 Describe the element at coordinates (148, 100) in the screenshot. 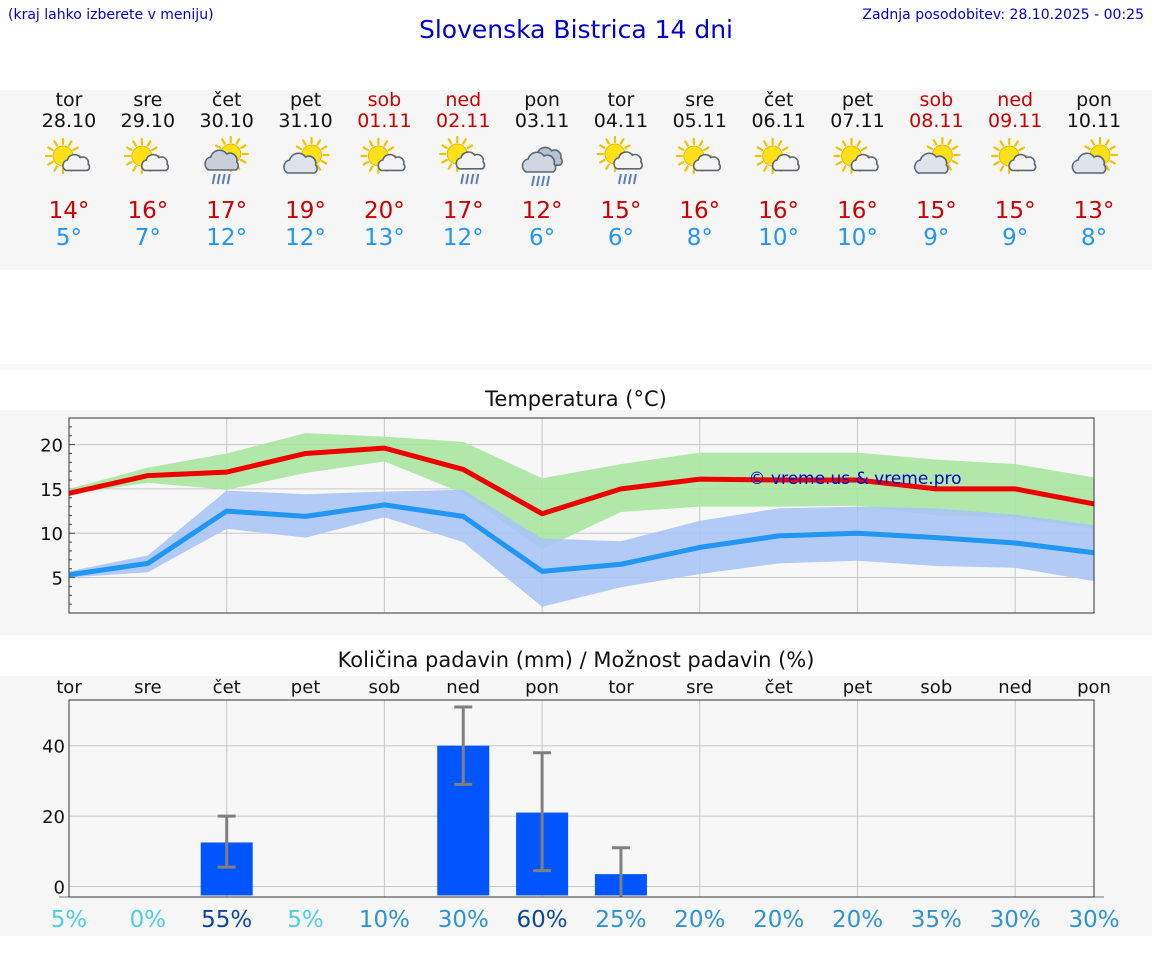

I see `day-name: sre` at that location.